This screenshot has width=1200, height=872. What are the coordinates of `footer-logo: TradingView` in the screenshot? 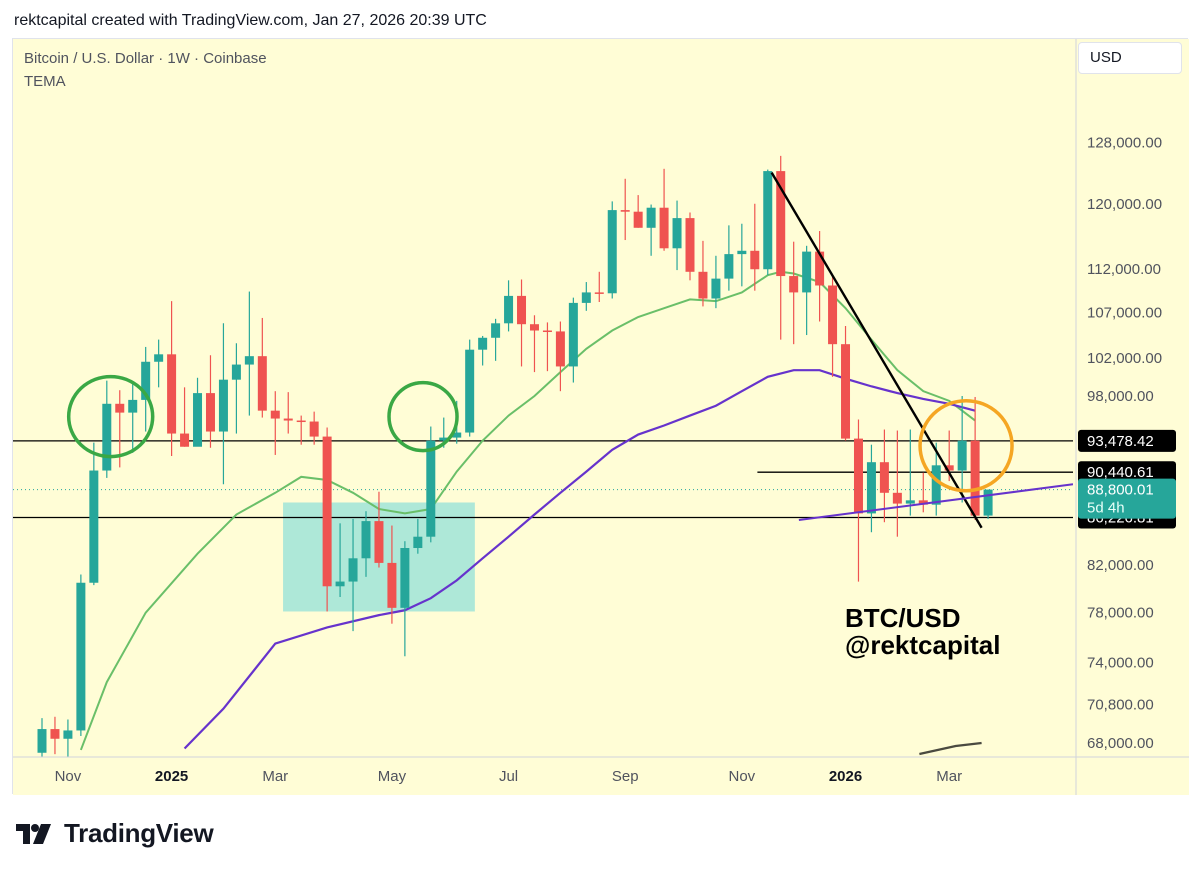 It's located at (115, 833).